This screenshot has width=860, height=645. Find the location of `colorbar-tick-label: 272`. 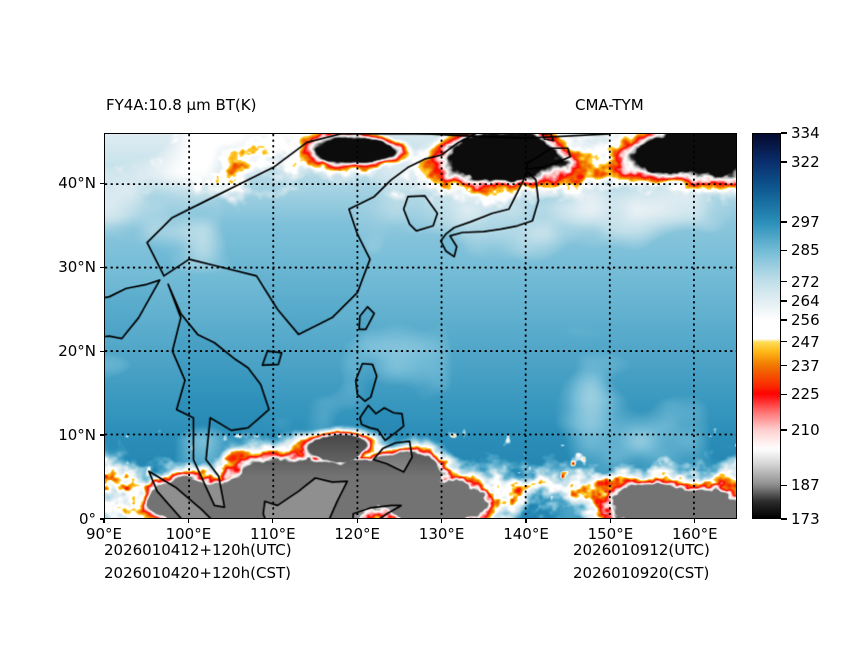

colorbar-tick-label: 272 is located at coordinates (805, 281).